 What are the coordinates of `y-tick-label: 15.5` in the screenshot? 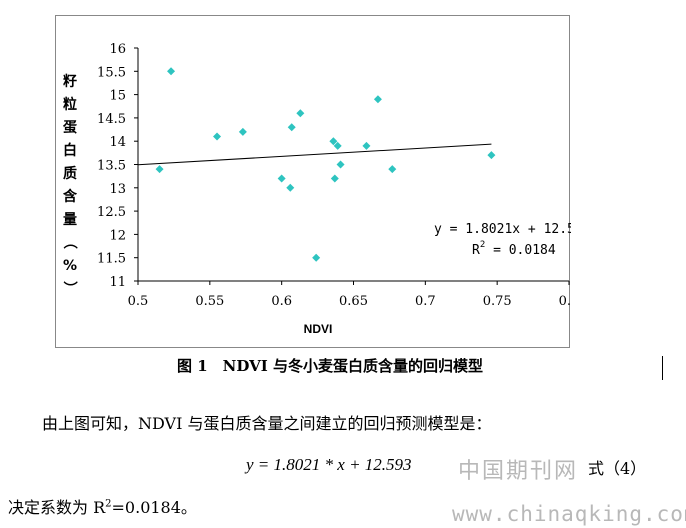 It's located at (111, 72).